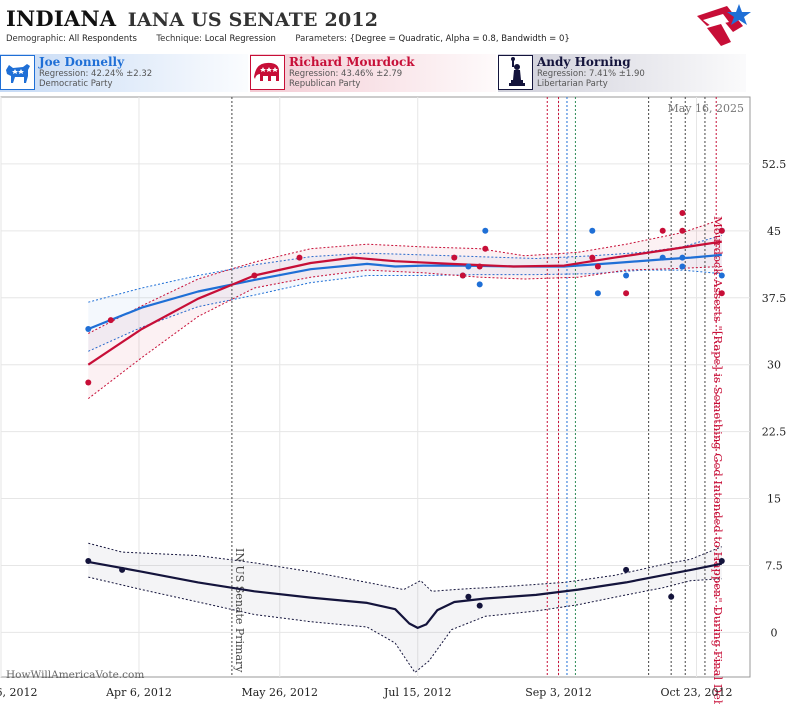 This screenshot has width=789, height=704. Describe the element at coordinates (724, 25) in the screenshot. I see `site-logo-icon` at that location.